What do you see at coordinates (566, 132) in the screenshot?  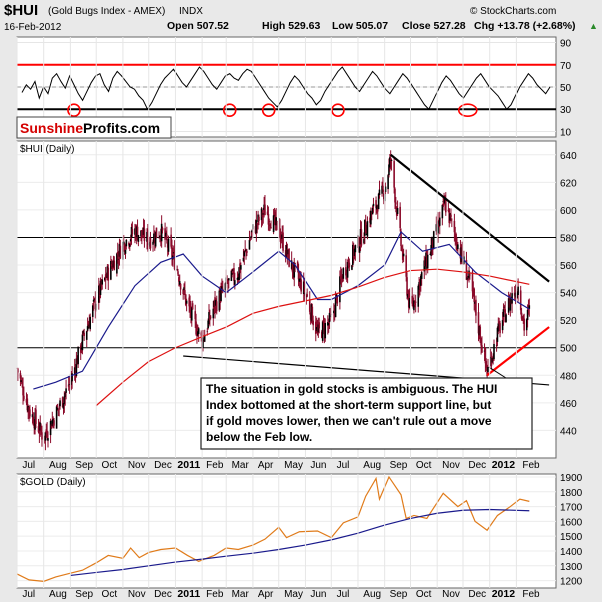 I see `rsi-tick-label: 10` at bounding box center [566, 132].